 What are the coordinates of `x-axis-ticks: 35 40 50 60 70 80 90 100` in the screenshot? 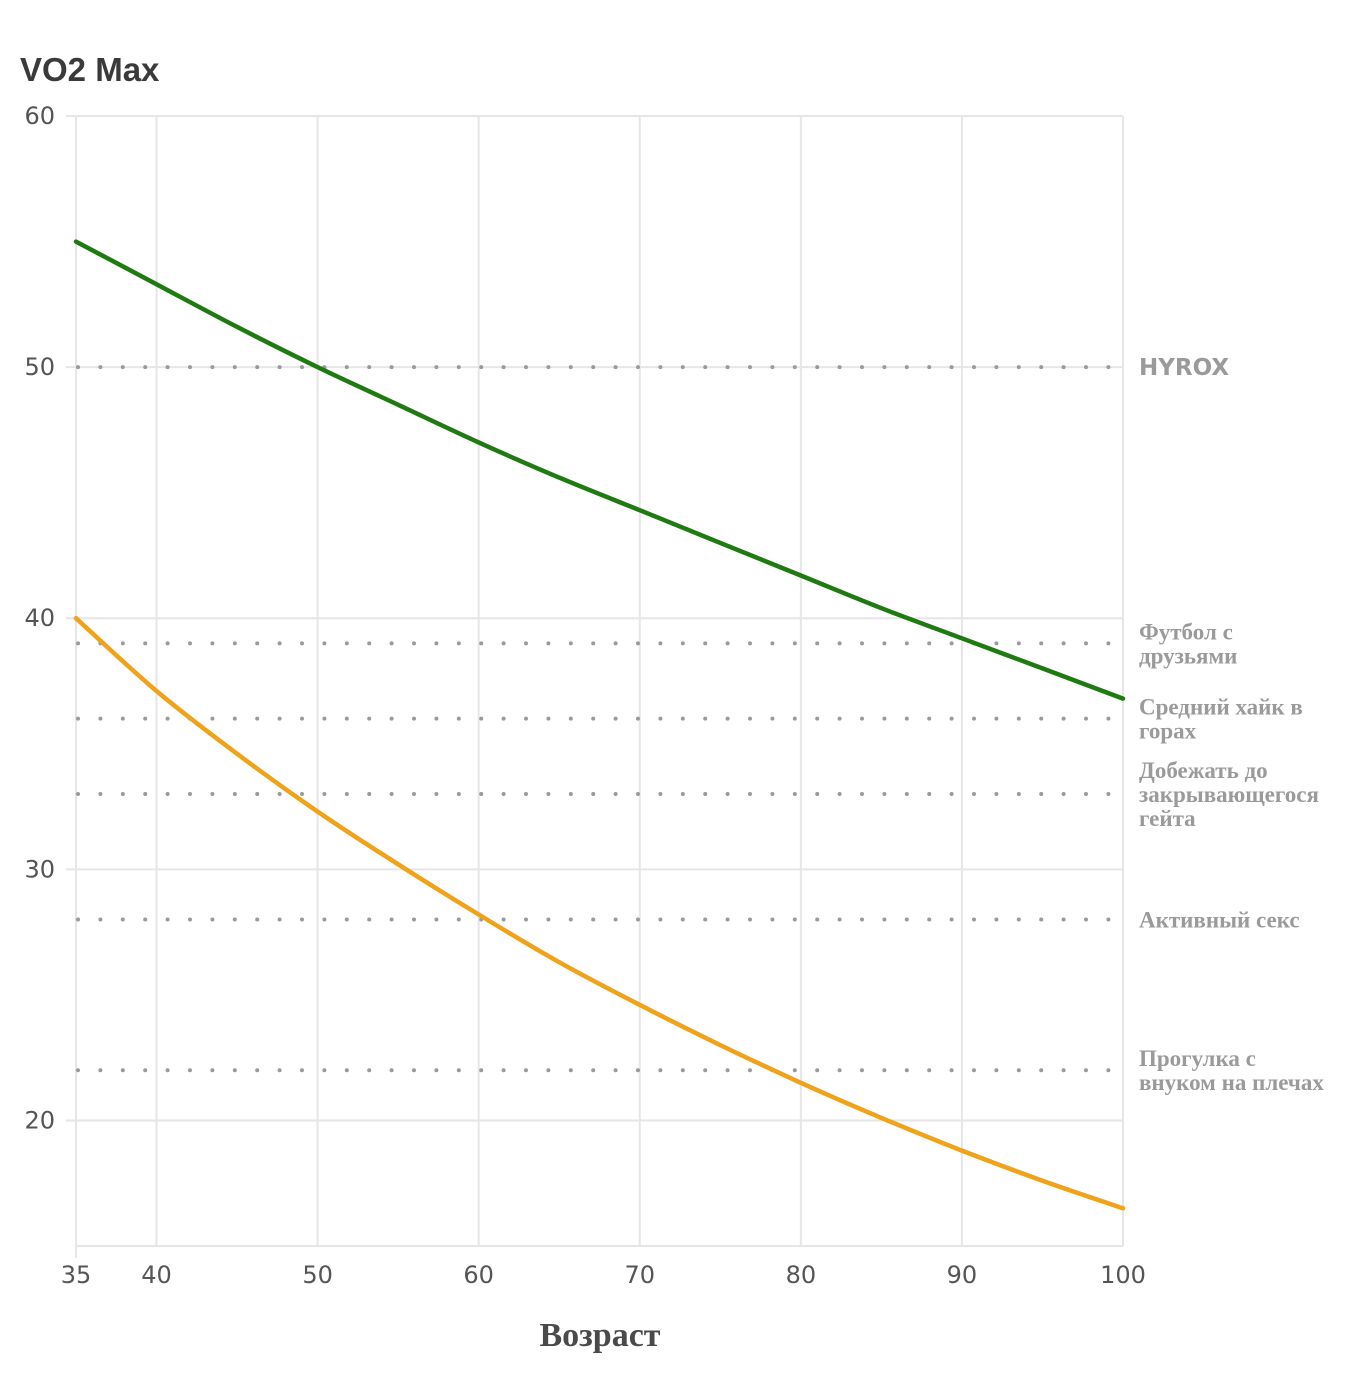 It's located at (603, 1275).